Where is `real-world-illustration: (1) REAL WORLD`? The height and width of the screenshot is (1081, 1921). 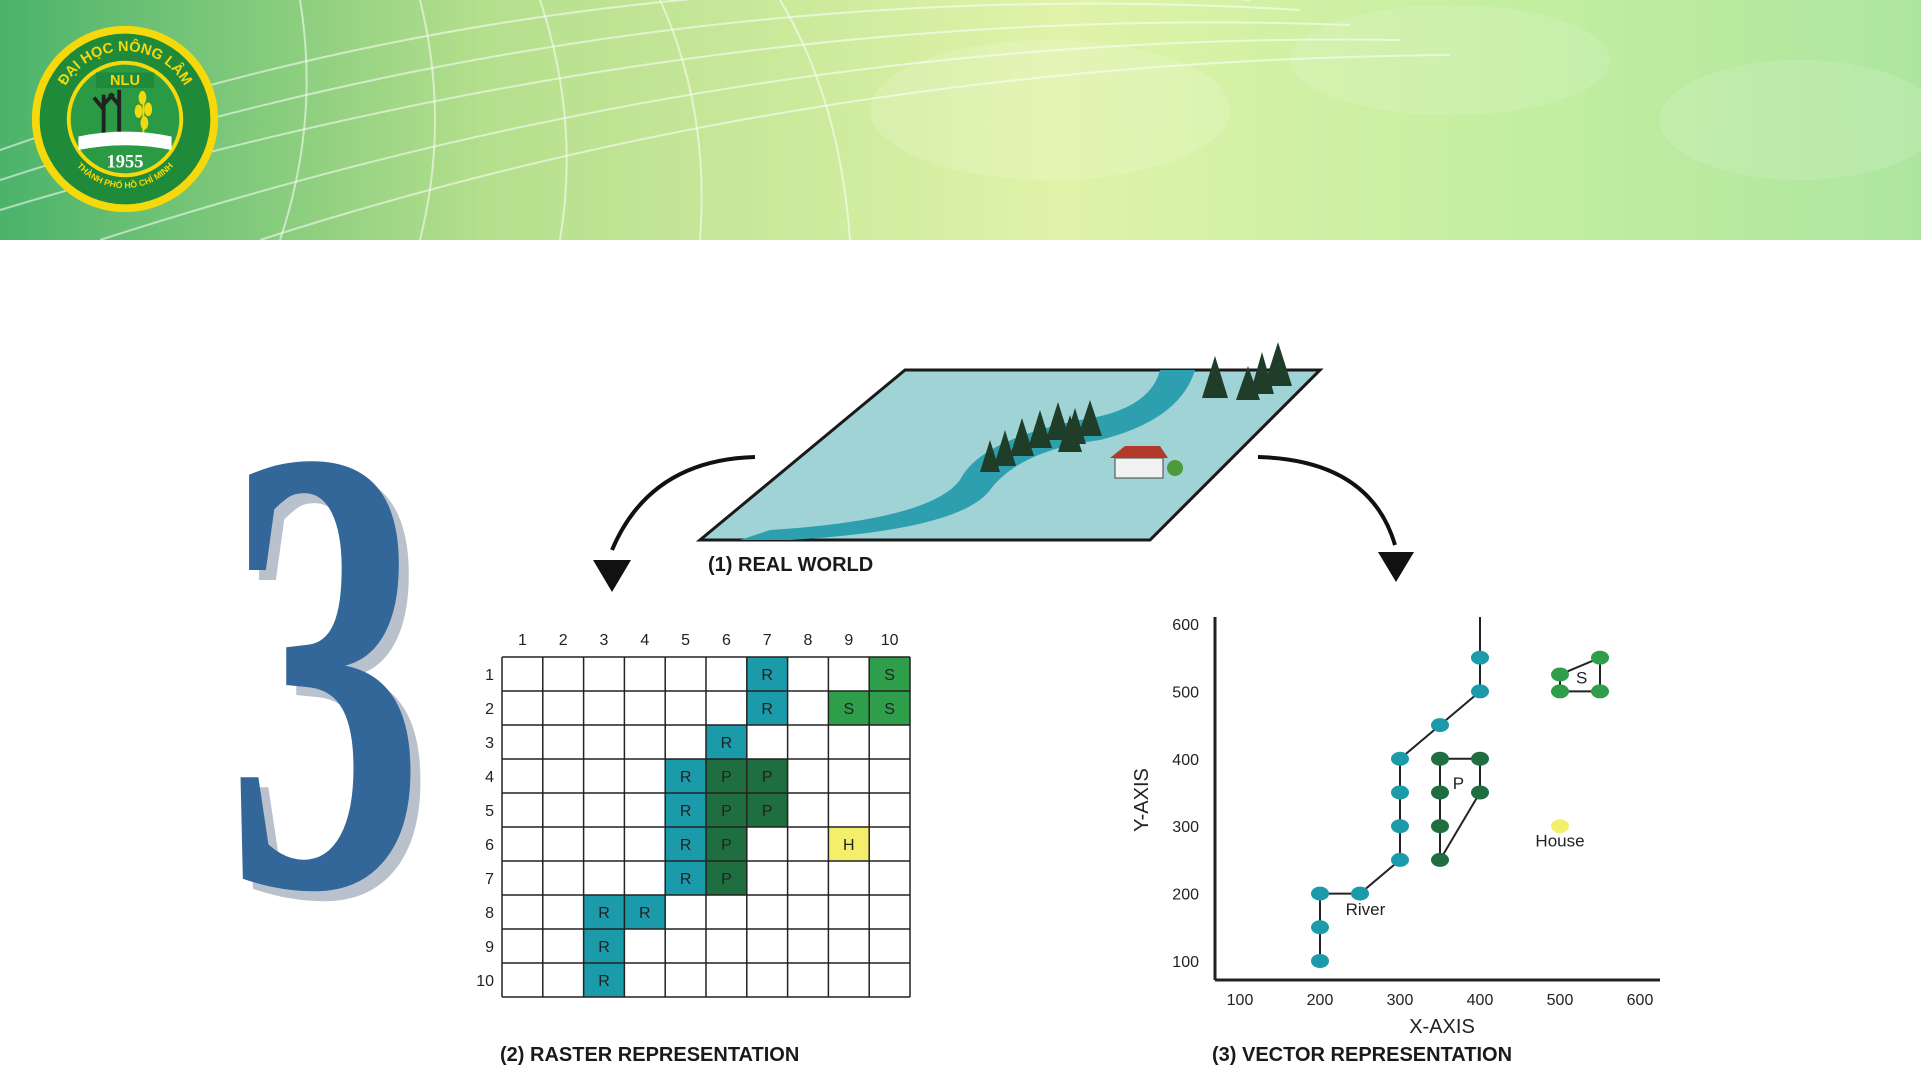
real-world-illustration: (1) REAL WORLD is located at coordinates (1009, 459).